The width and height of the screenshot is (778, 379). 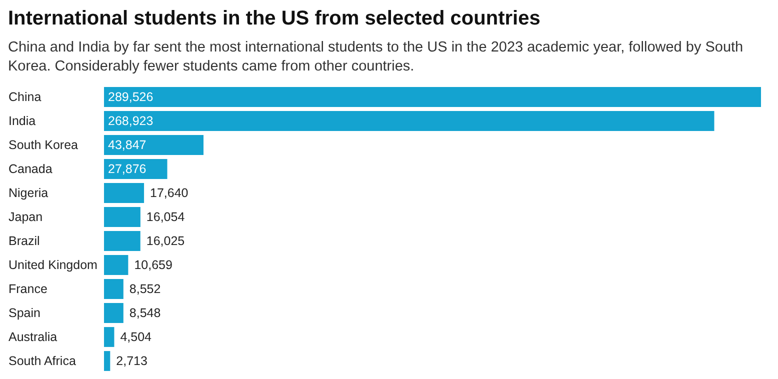 What do you see at coordinates (165, 241) in the screenshot?
I see `data-label: 16,025` at bounding box center [165, 241].